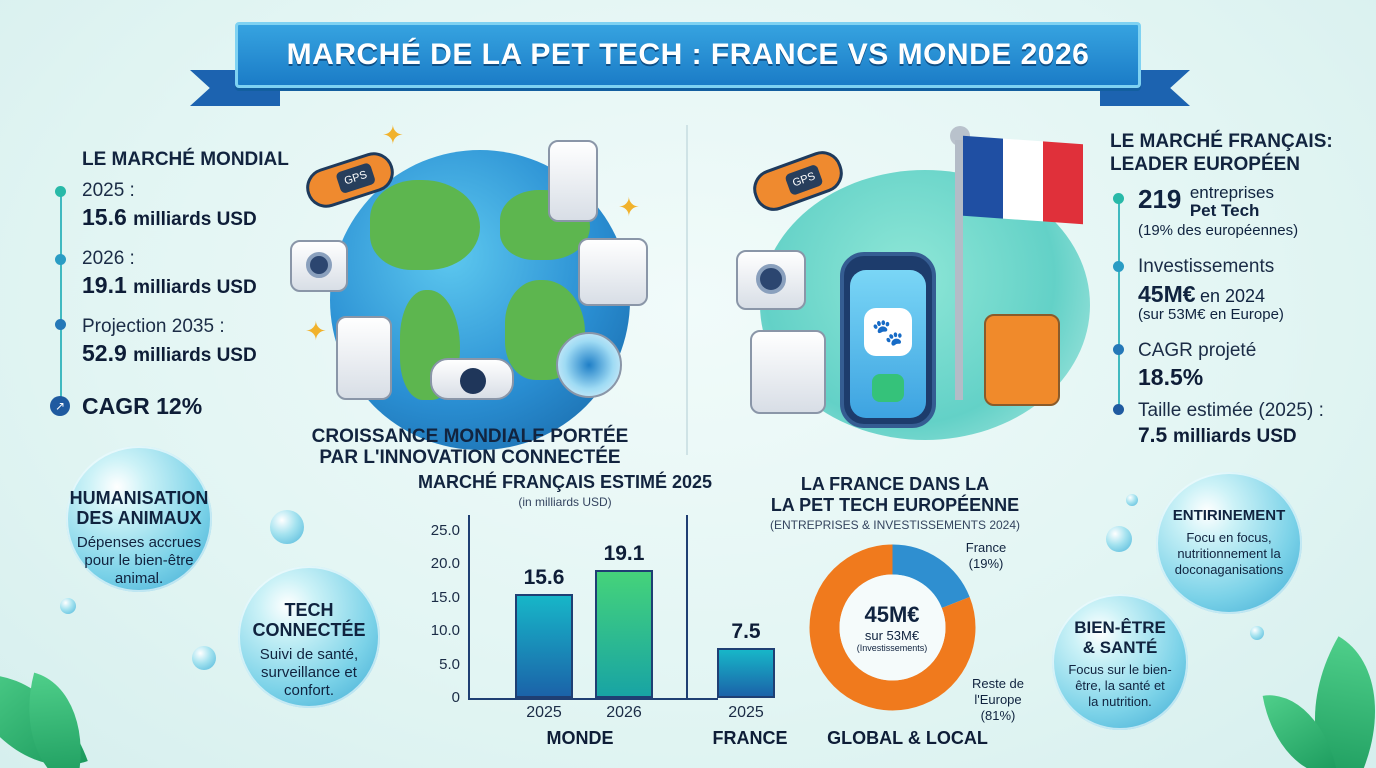 This screenshot has height=768, width=1376. Describe the element at coordinates (142, 406) in the screenshot. I see `world-cagr: CAGR 12%` at that location.